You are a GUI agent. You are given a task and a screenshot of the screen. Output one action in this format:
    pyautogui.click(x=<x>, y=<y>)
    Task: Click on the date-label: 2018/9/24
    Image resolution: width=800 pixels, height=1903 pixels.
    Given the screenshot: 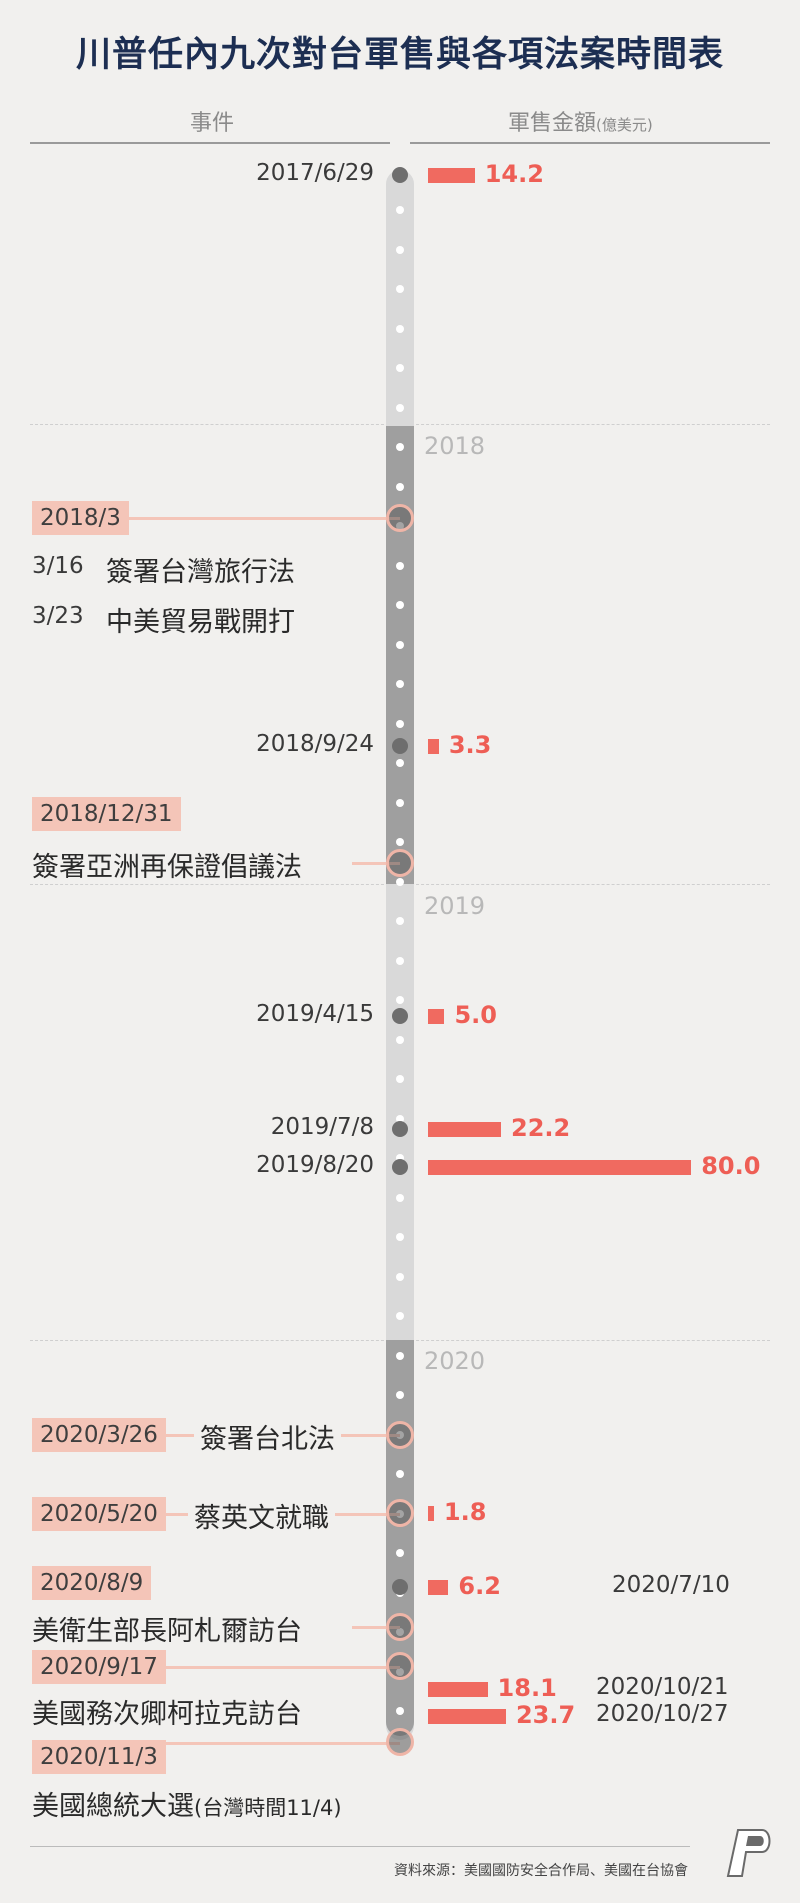 What is the action you would take?
    pyautogui.click(x=315, y=744)
    